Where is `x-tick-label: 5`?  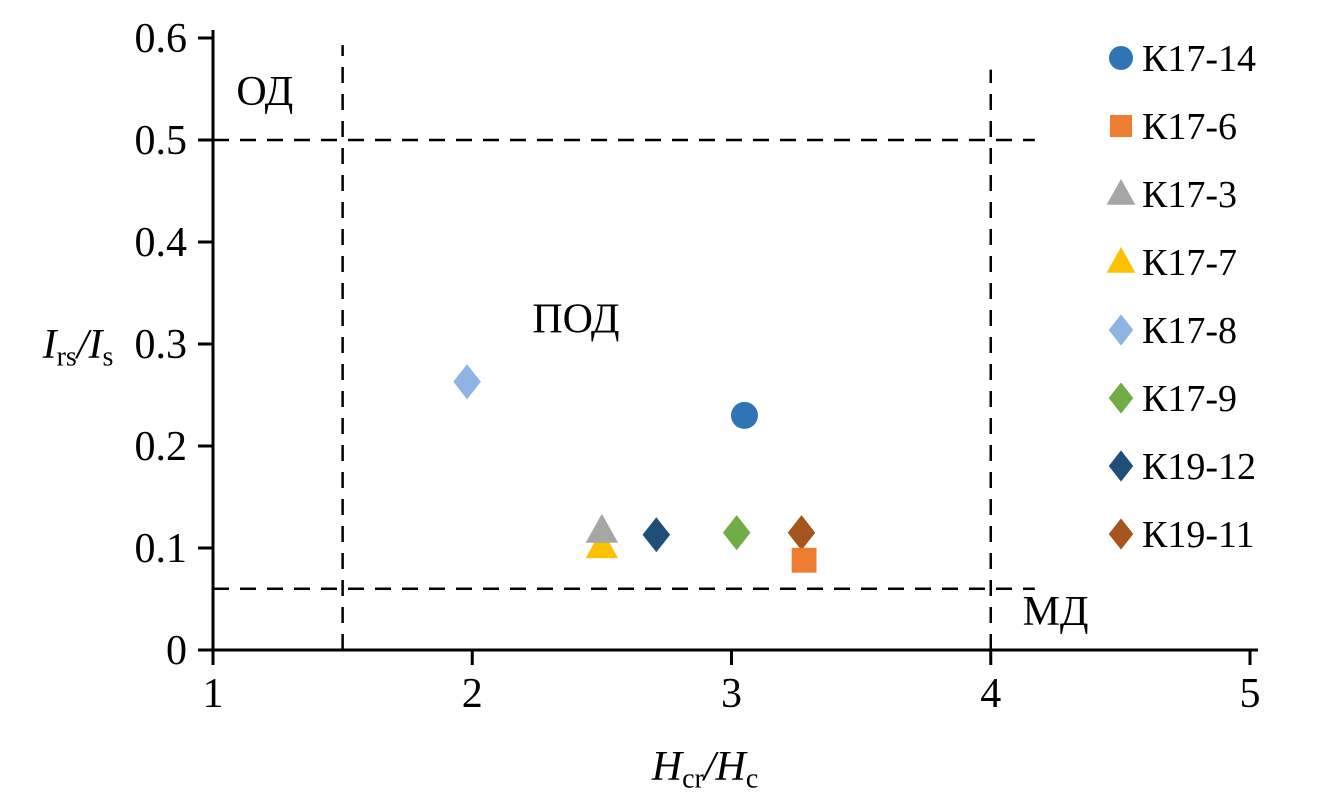 x-tick-label: 5 is located at coordinates (1250, 694).